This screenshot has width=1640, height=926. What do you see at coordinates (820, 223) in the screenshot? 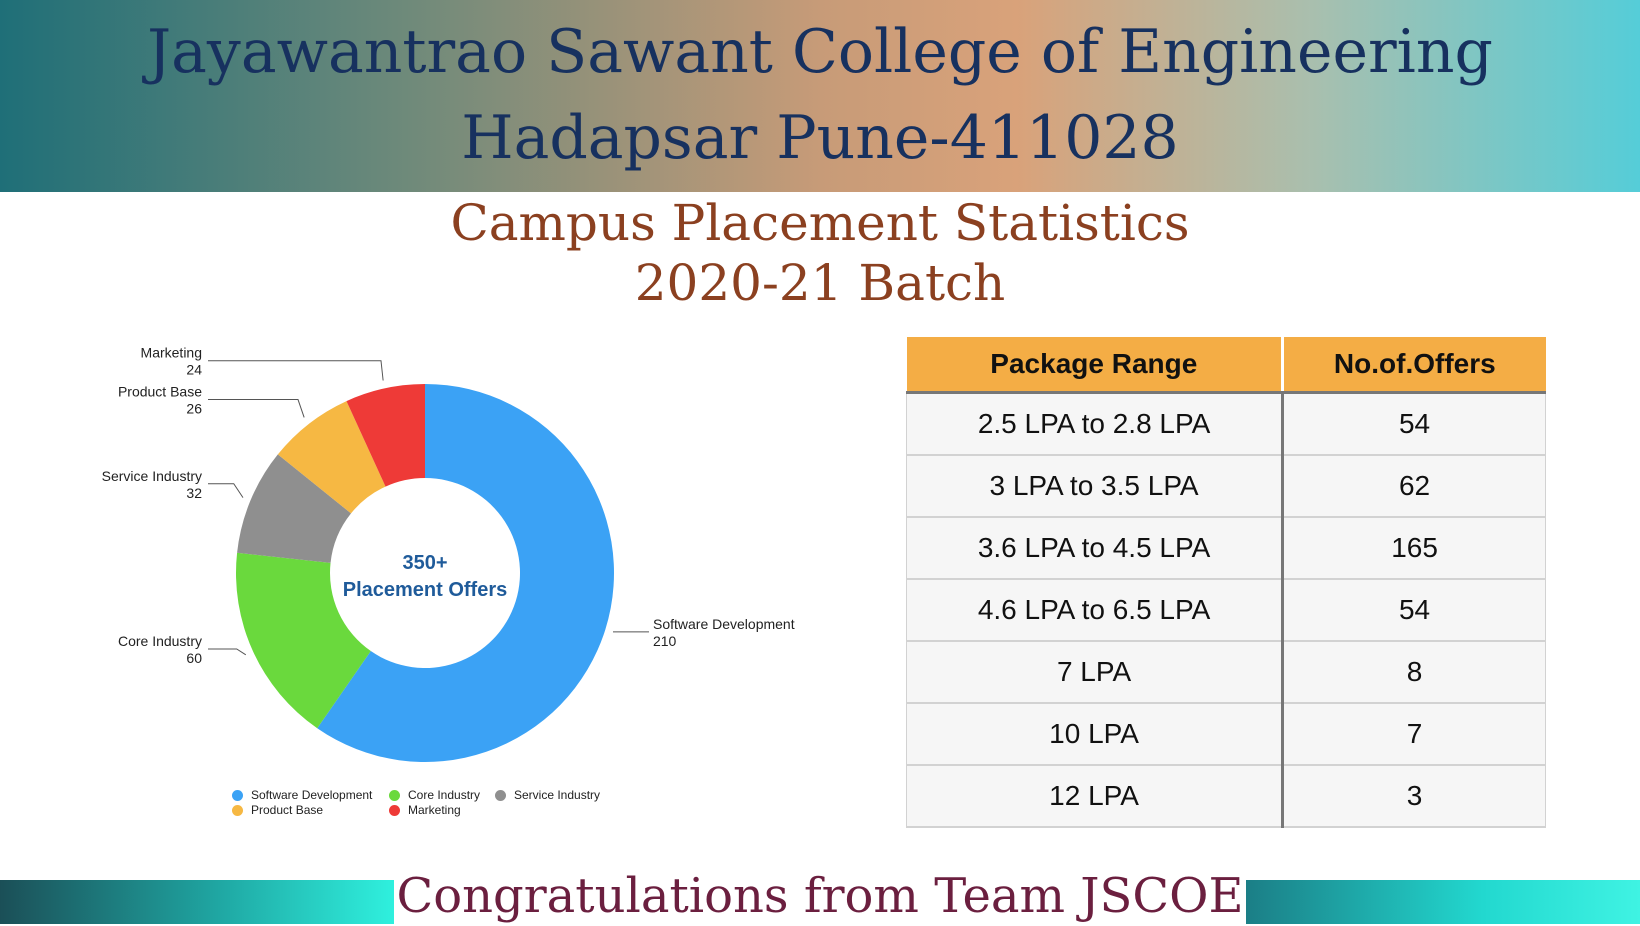
I see `page-title: Campus Placement Statistics` at bounding box center [820, 223].